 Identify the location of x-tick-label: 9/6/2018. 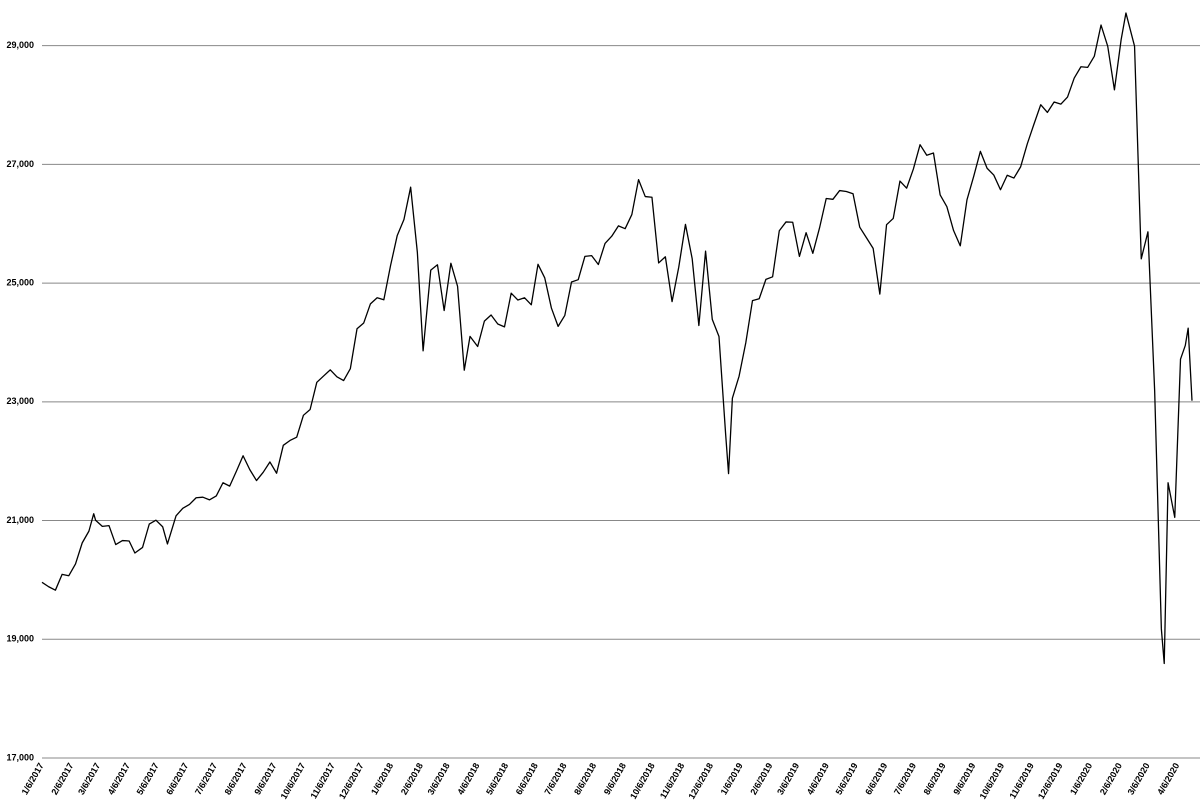
(615, 778).